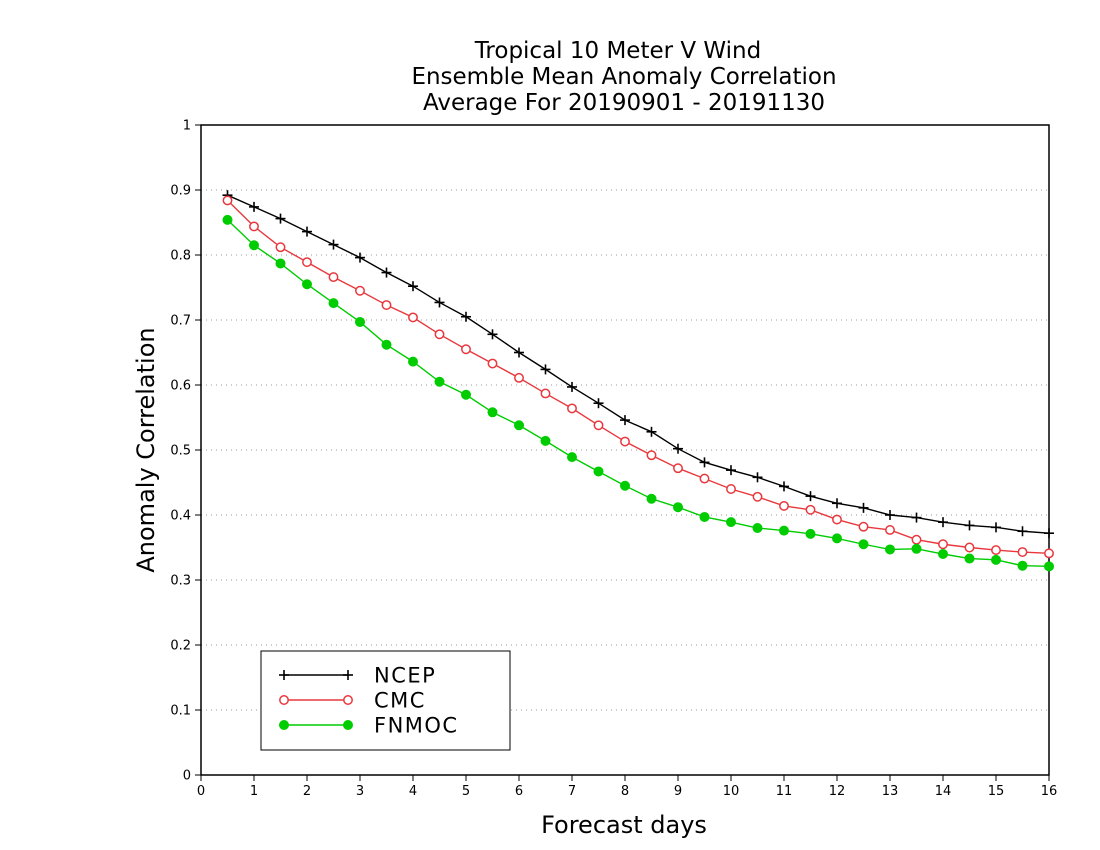 This screenshot has height=850, width=1100. Describe the element at coordinates (180, 256) in the screenshot. I see `y-tick-label: 0.8` at that location.